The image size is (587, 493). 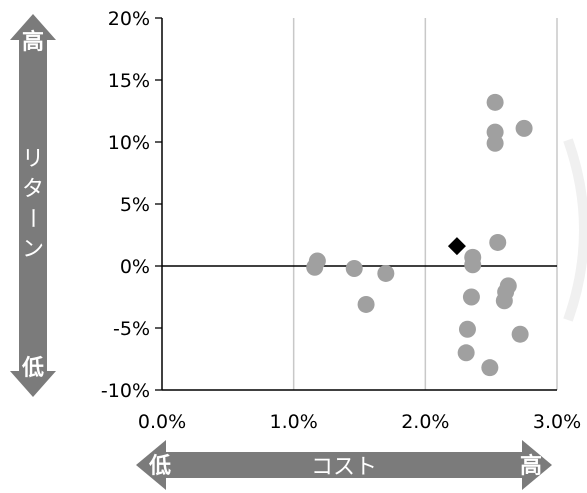 I want to click on y-tick-label-0: 20%, so click(x=129, y=19).